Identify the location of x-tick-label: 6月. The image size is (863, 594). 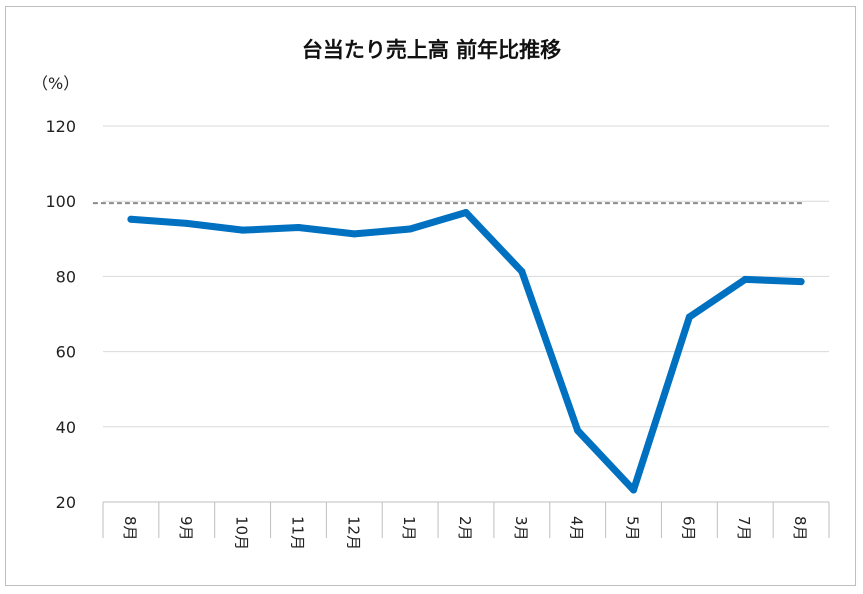
(688, 528).